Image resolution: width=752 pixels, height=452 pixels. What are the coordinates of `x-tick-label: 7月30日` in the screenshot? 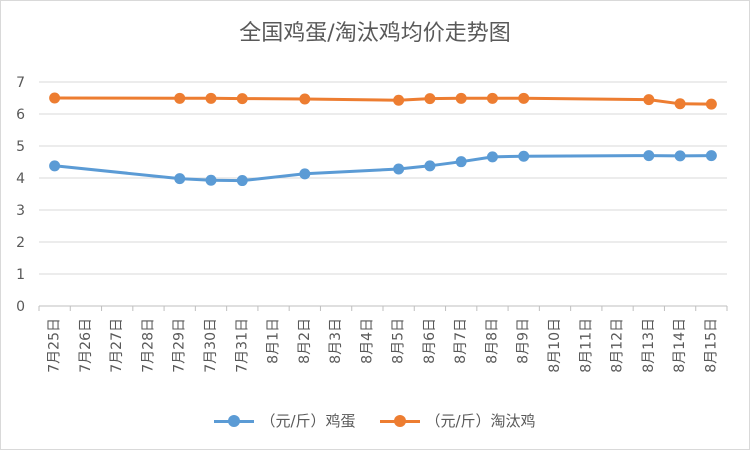 It's located at (211, 345).